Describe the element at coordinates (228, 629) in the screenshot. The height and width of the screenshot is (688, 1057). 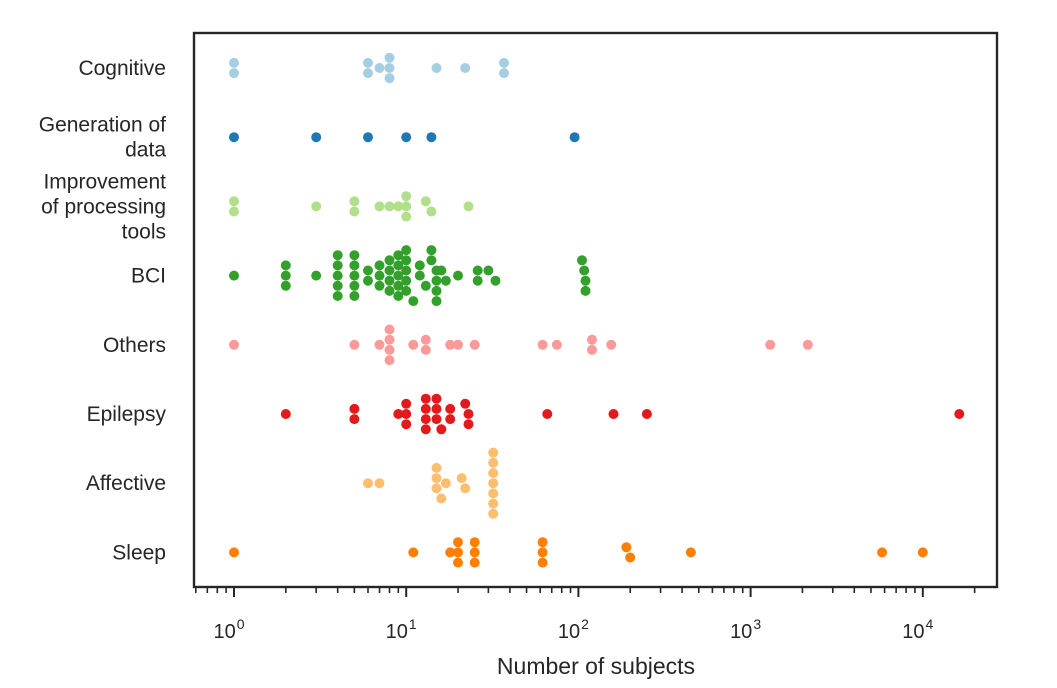
I see `x-tick-label: 10⁰` at that location.